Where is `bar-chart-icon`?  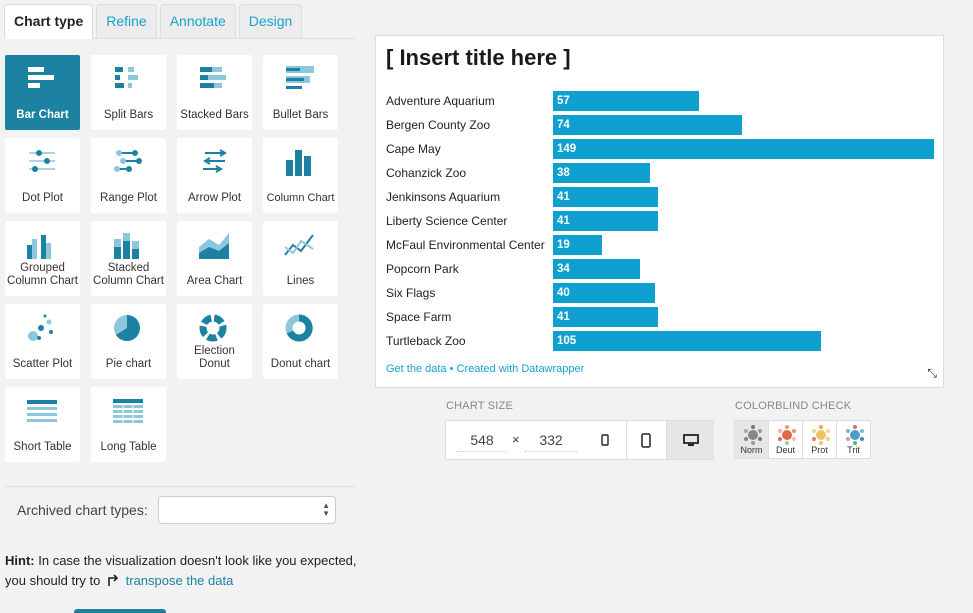 bar-chart-icon is located at coordinates (41, 77).